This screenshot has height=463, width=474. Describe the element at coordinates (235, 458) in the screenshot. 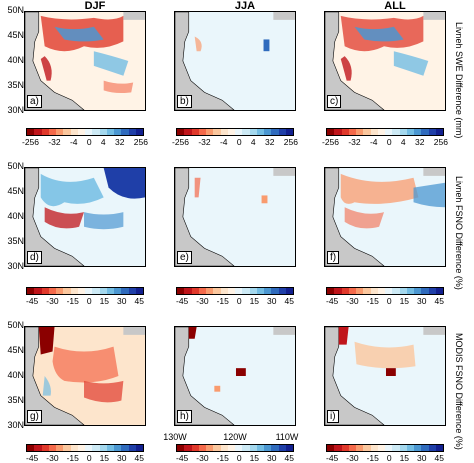

I see `colorbar-ticks-row3-col2: -45 -30 -15 0 15 30 45` at that location.